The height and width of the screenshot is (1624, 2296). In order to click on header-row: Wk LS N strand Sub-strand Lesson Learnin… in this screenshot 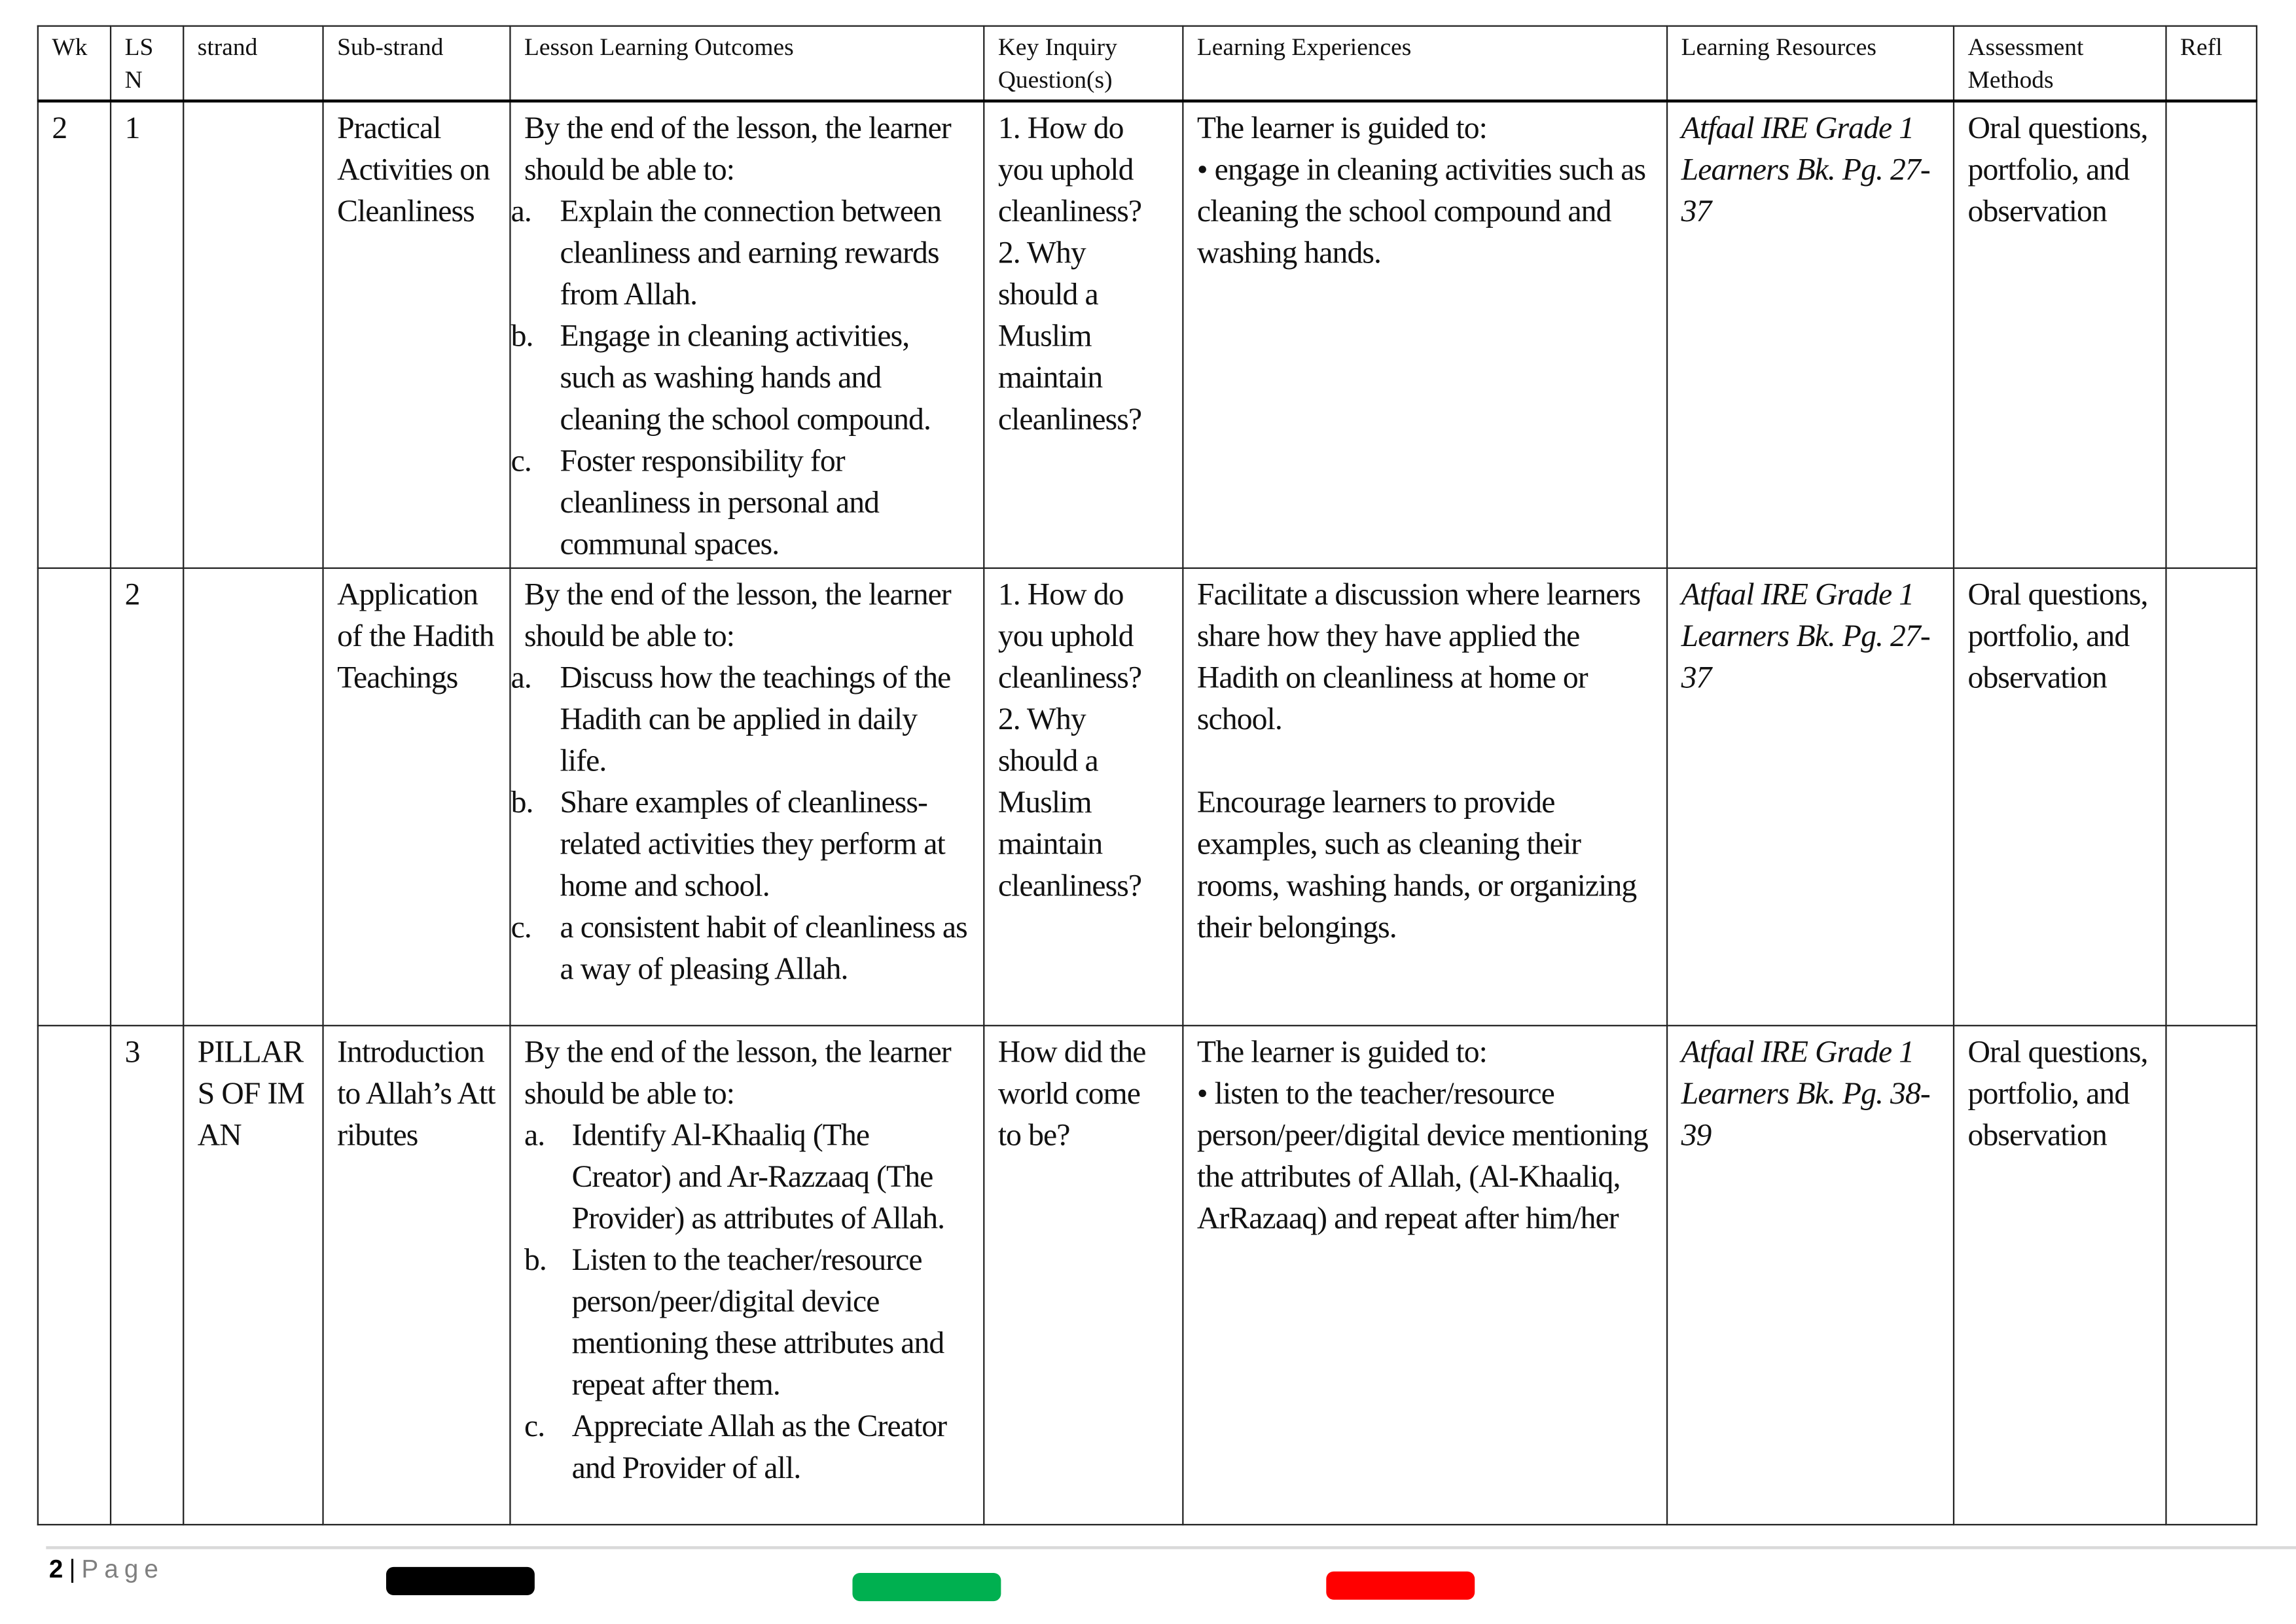, I will do `click(1147, 63)`.